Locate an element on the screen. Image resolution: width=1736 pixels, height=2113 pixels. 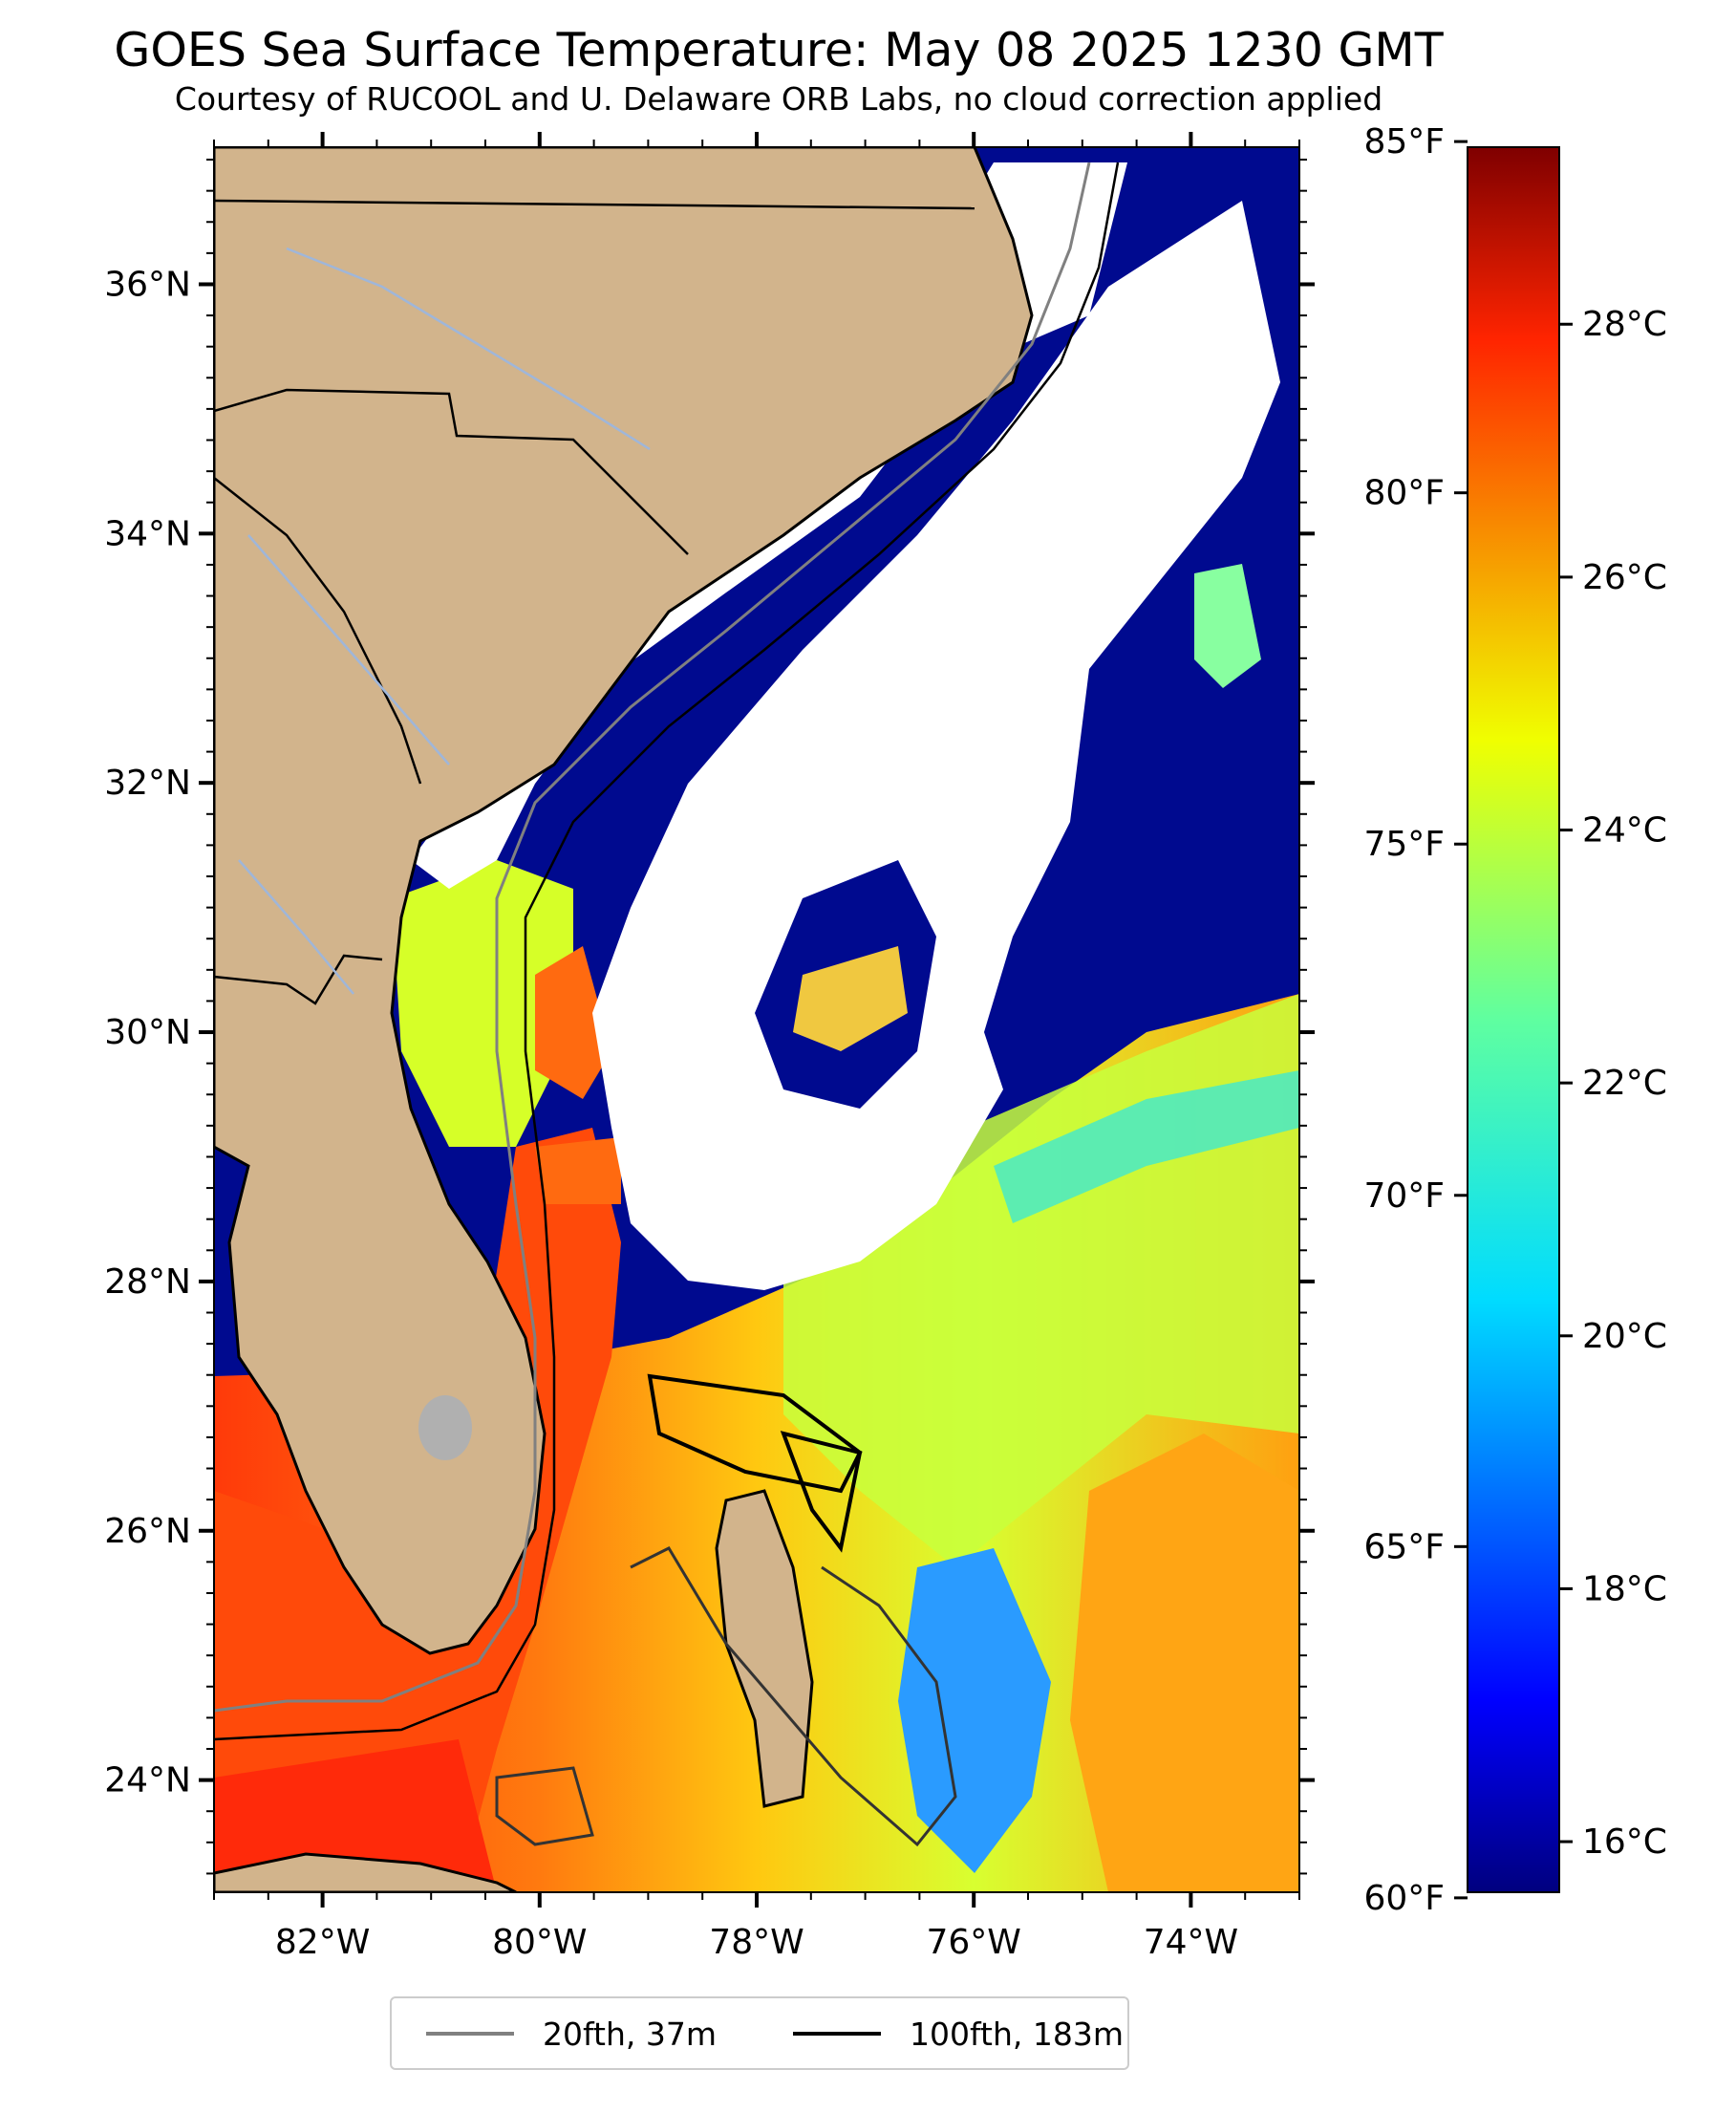
lat-tick-label: 24°N is located at coordinates (147, 1780).